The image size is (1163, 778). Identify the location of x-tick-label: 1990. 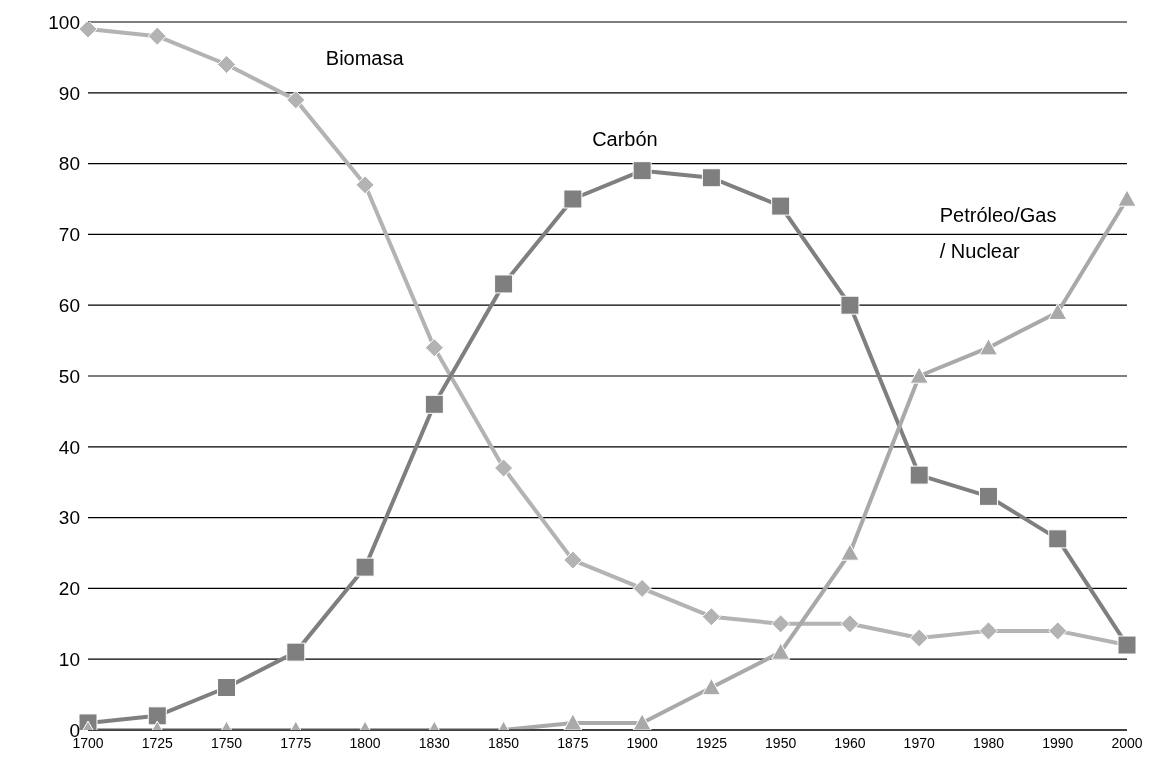
(1058, 742).